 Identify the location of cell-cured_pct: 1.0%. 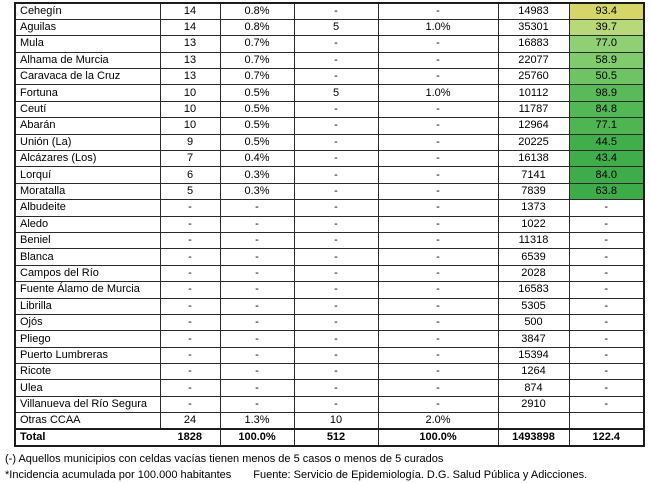
(438, 93).